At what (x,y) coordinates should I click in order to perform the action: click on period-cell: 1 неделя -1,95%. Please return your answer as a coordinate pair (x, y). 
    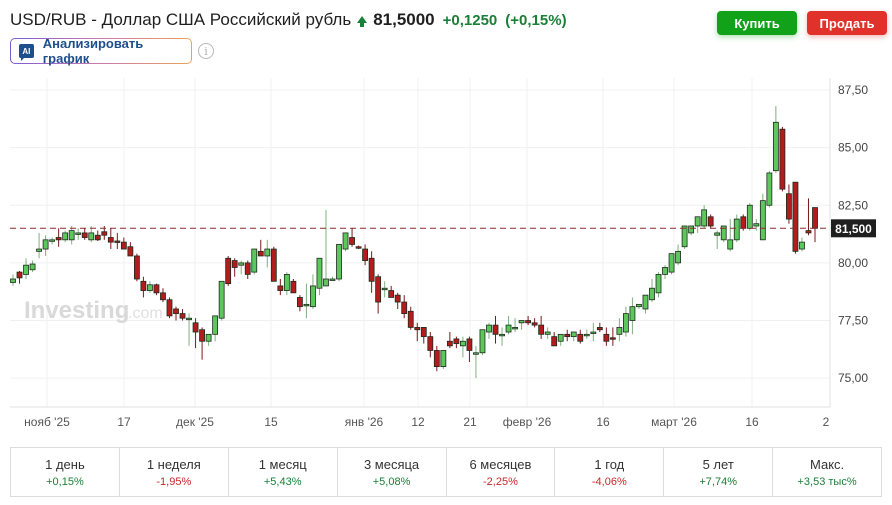
    Looking at the image, I should click on (174, 472).